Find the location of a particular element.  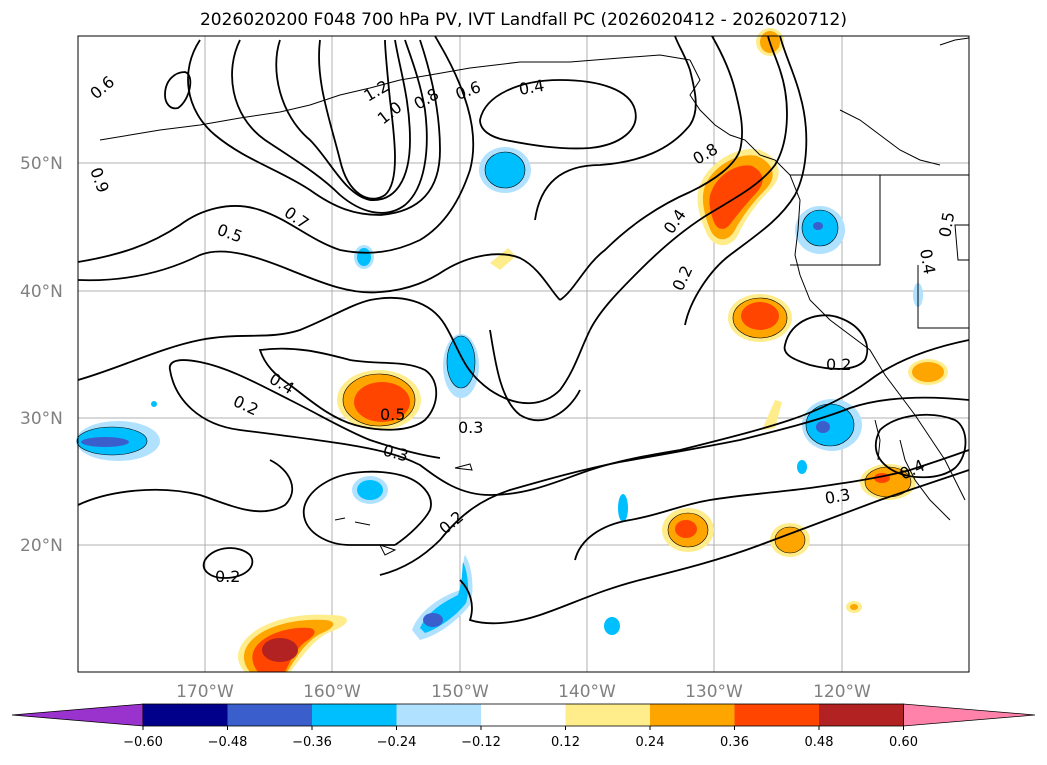

lat-label: 40°N is located at coordinates (41, 292).